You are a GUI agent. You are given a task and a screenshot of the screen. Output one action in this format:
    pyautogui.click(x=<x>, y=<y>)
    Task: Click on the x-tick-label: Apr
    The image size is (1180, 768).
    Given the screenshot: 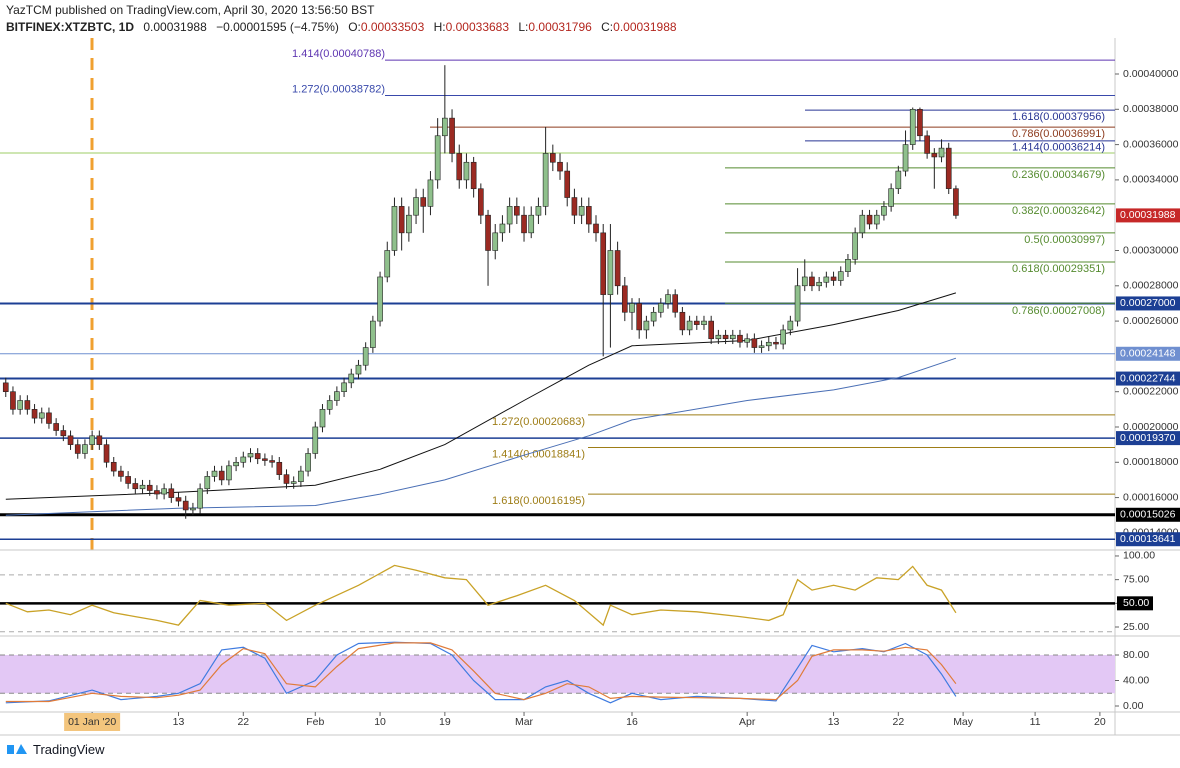 What is the action you would take?
    pyautogui.click(x=747, y=722)
    